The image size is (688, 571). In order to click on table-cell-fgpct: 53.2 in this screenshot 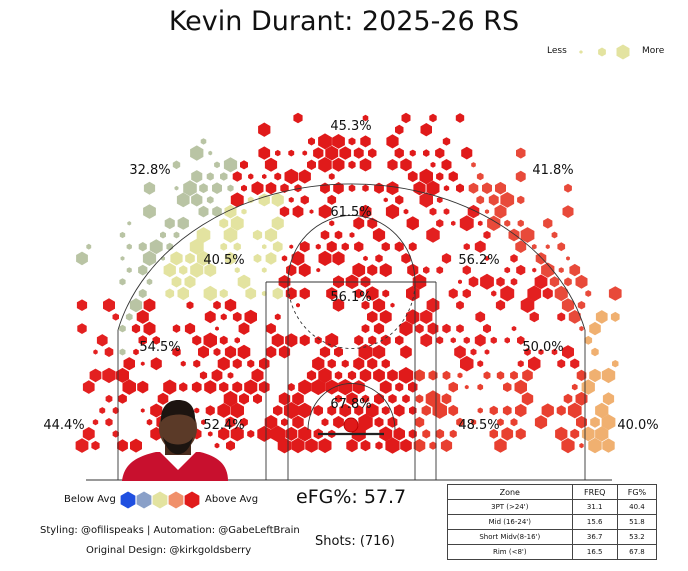, I will do `click(637, 537)`.